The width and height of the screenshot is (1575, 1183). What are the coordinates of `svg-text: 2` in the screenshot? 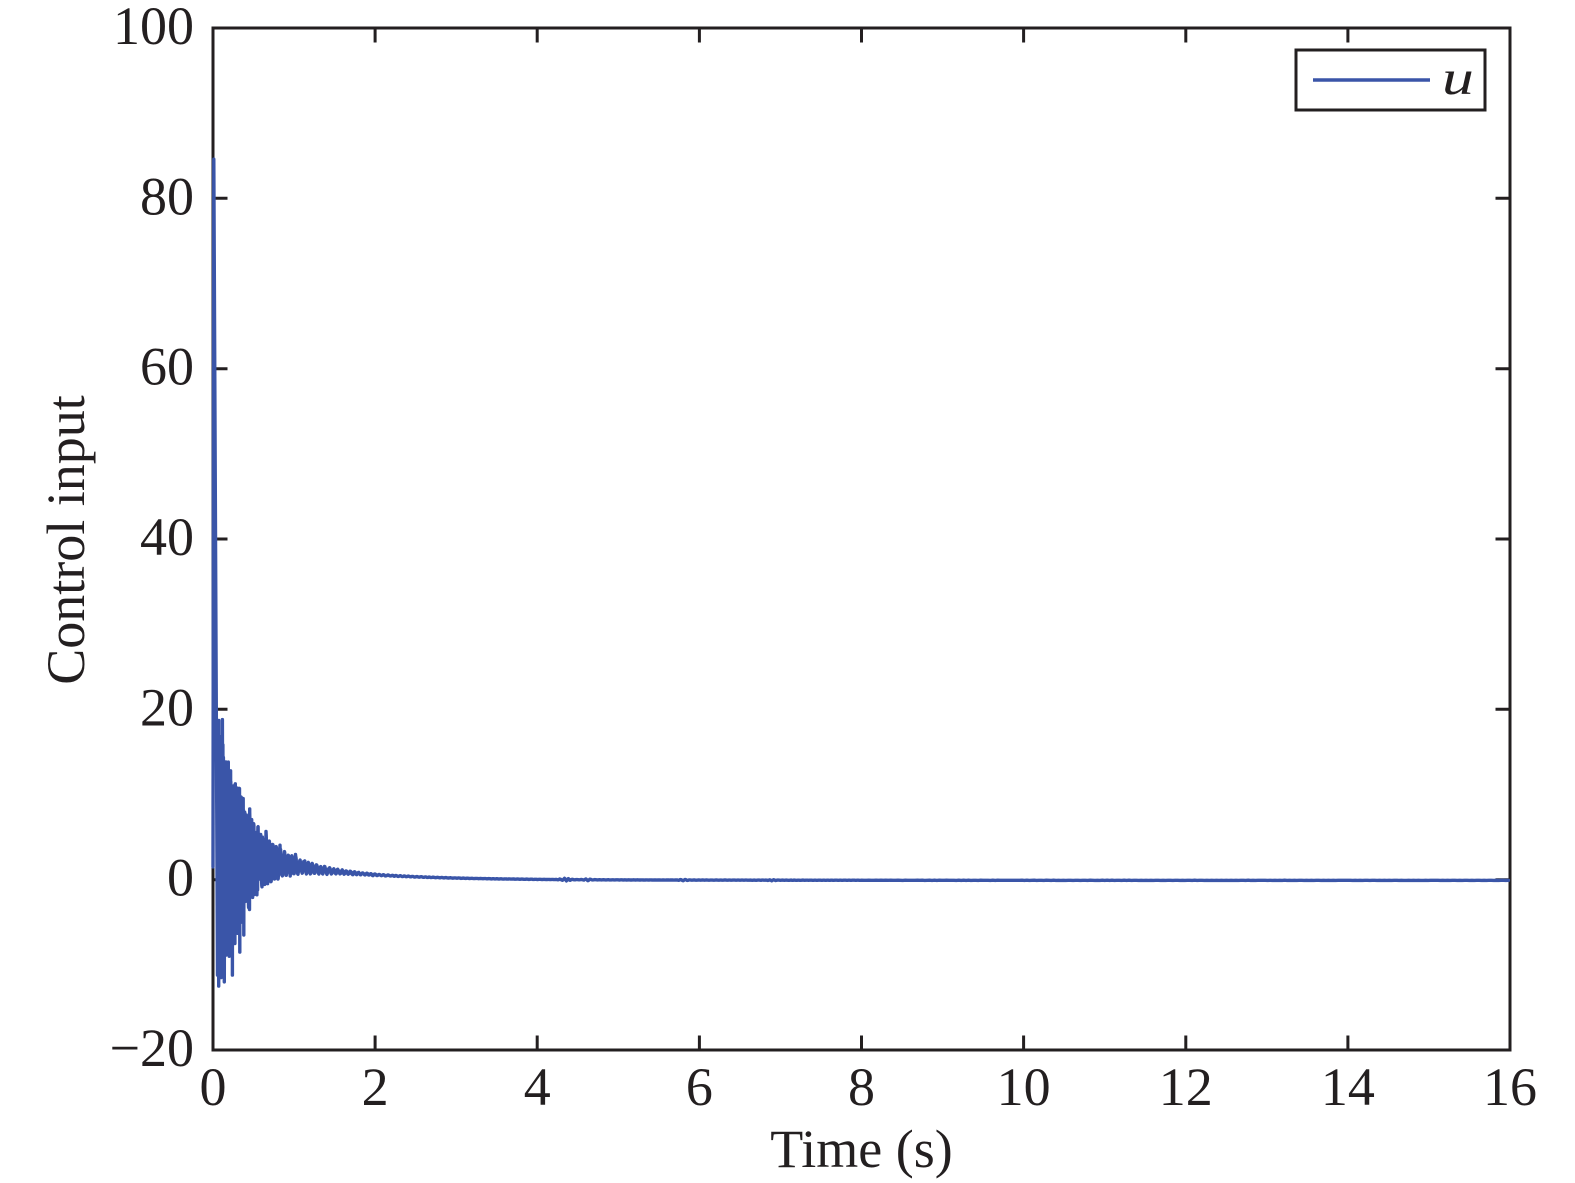 It's located at (375, 1087).